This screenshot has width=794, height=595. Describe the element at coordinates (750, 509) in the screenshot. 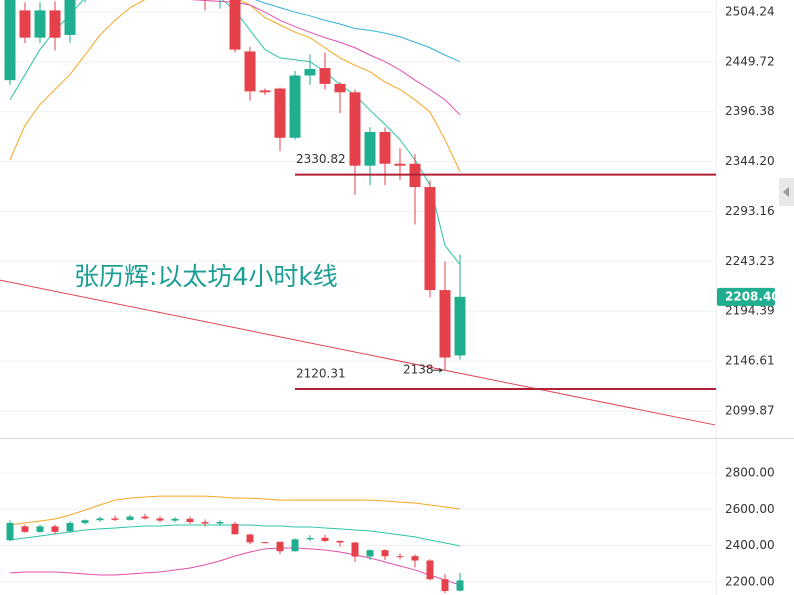

I see `y-tick-label: 2600.00` at that location.